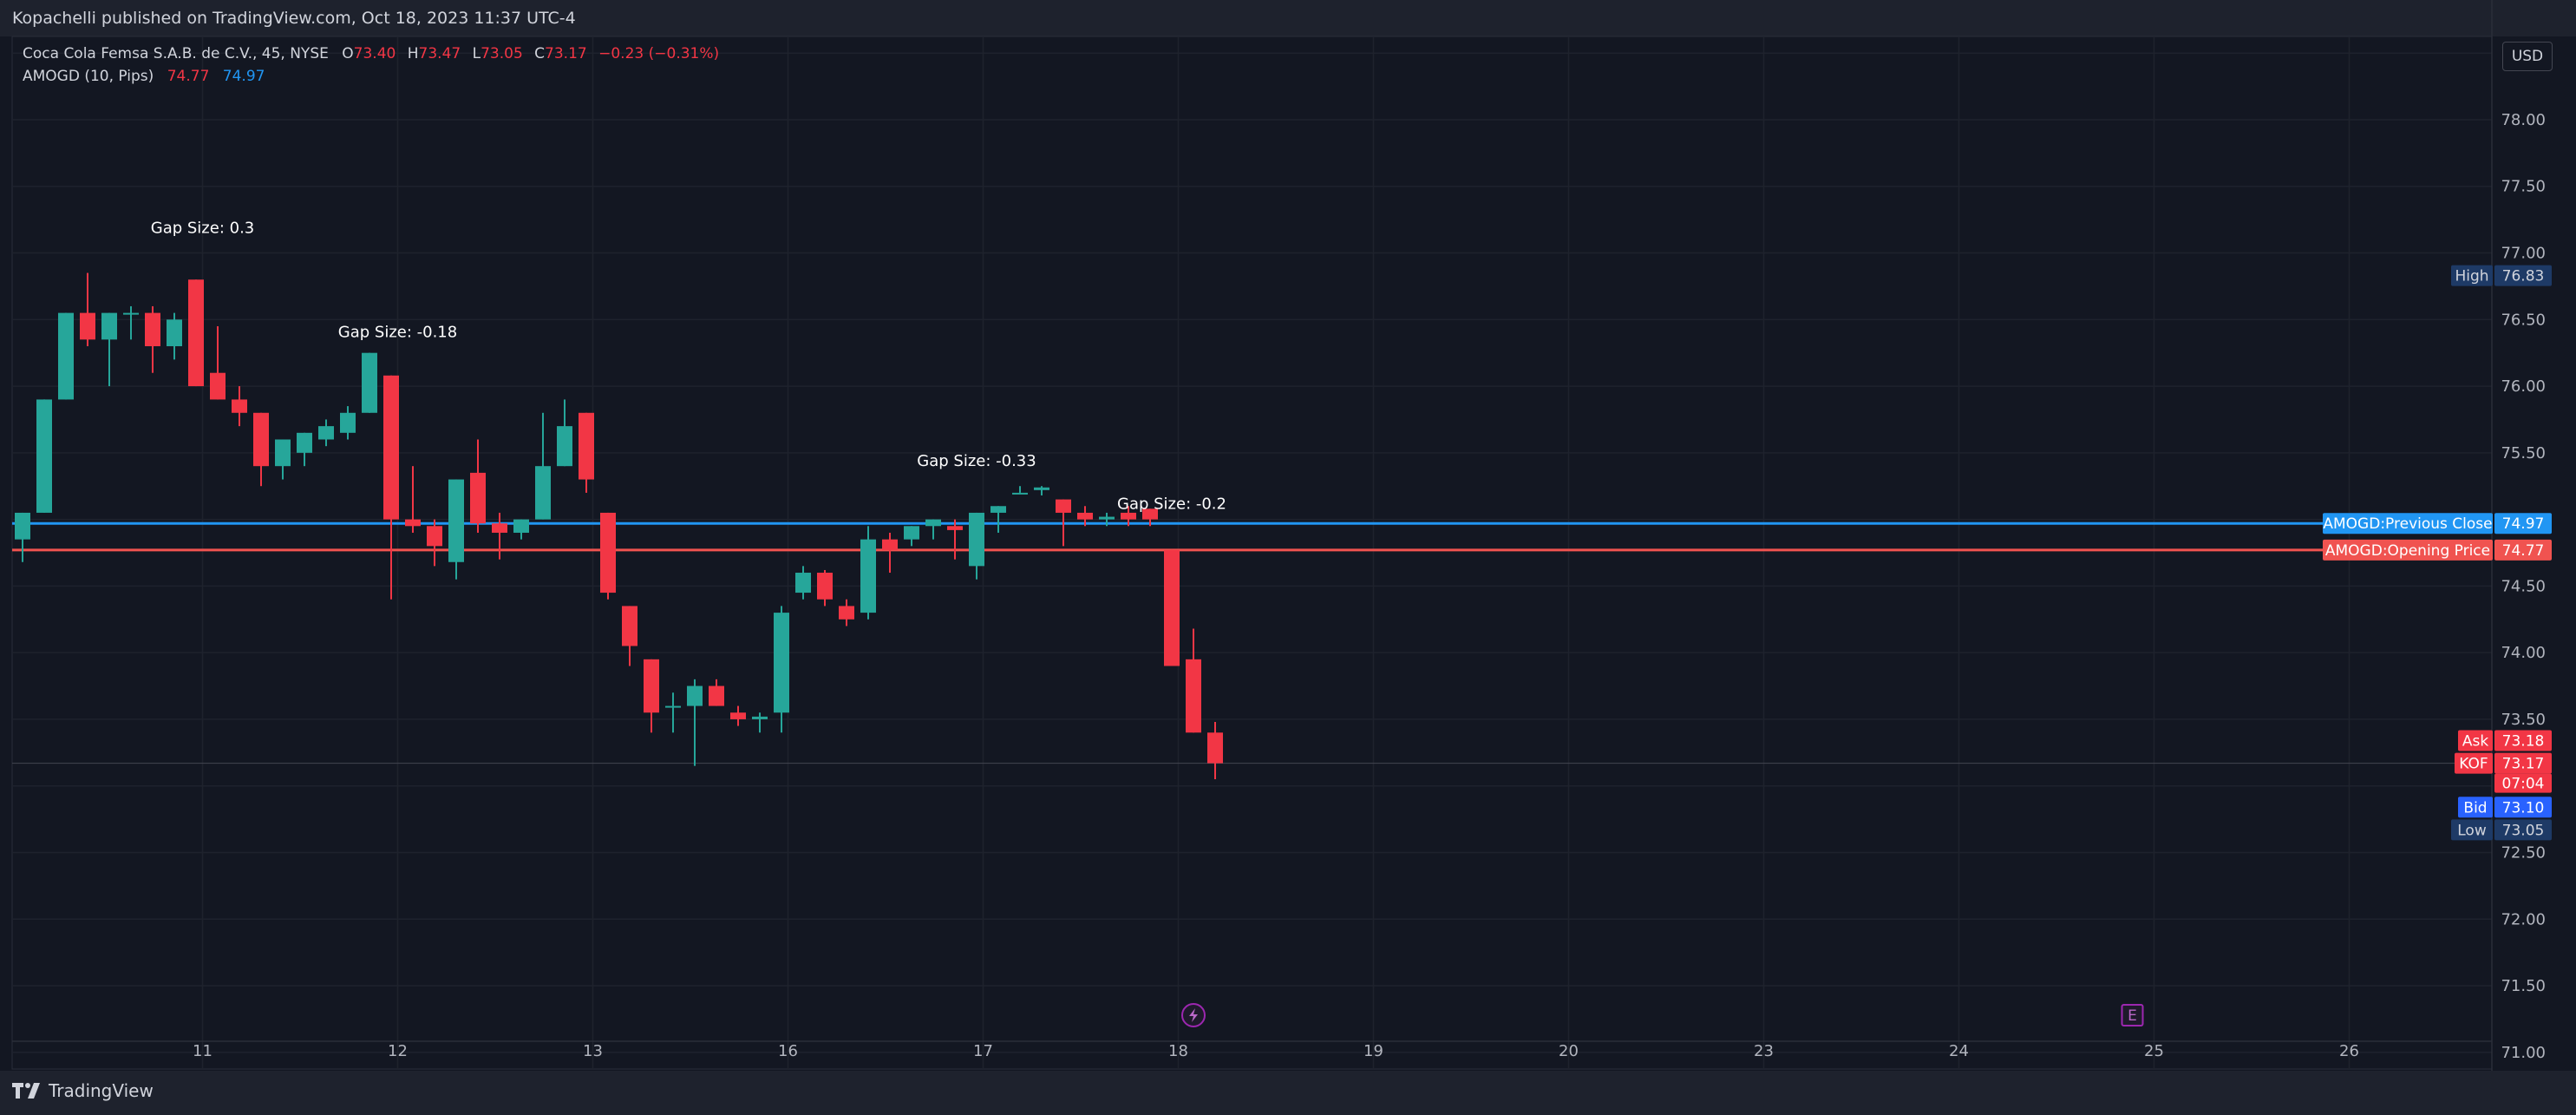 The height and width of the screenshot is (1115, 2576). What do you see at coordinates (176, 53) in the screenshot?
I see `symbol-name: Coca Cola Femsa S.A.B. de C.V., 45, NYSE` at bounding box center [176, 53].